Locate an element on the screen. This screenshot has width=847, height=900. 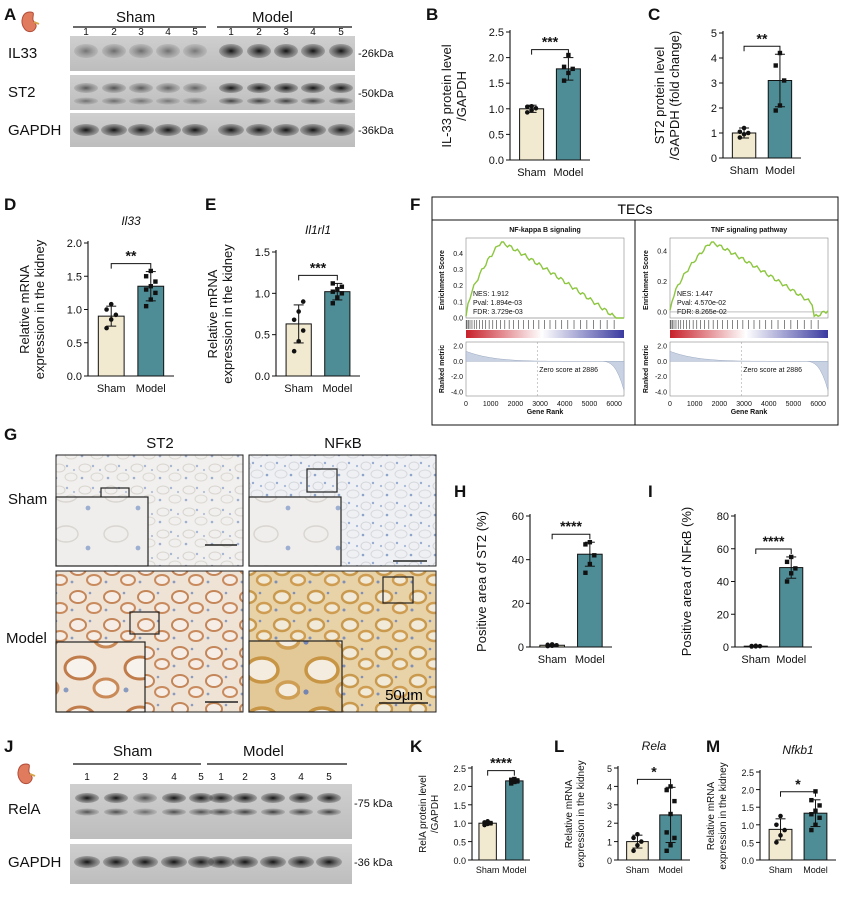
blot-j-lane-8: 3 is located at coordinates (273, 777).